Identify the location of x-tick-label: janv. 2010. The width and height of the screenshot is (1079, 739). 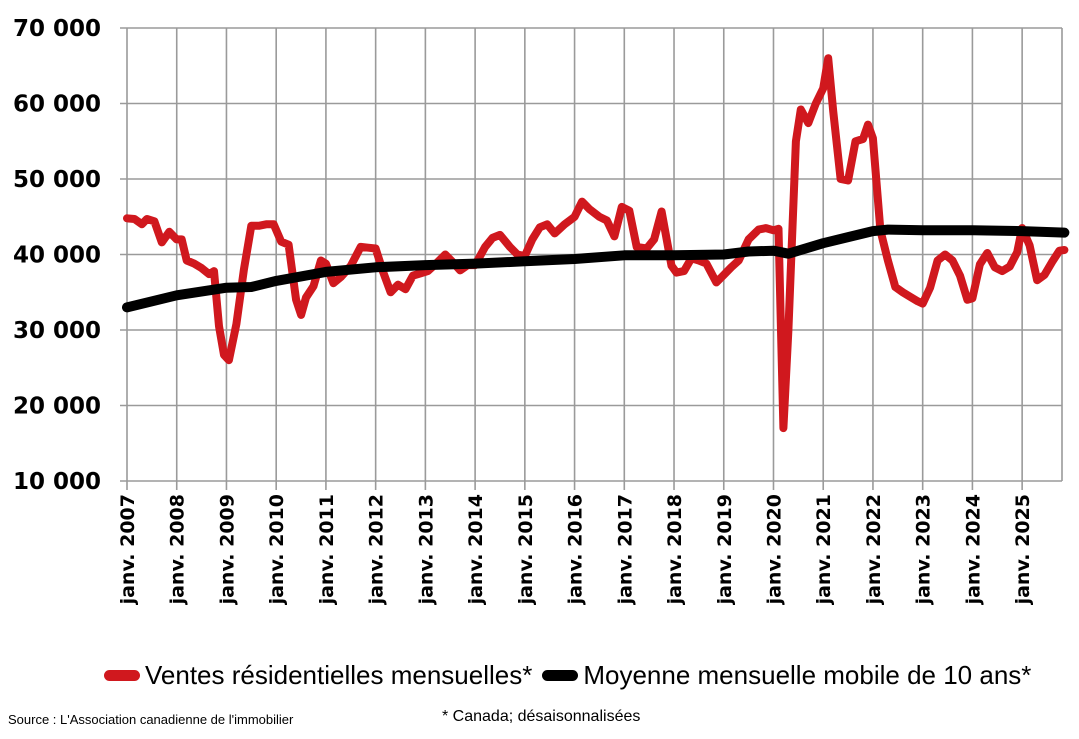
(277, 549).